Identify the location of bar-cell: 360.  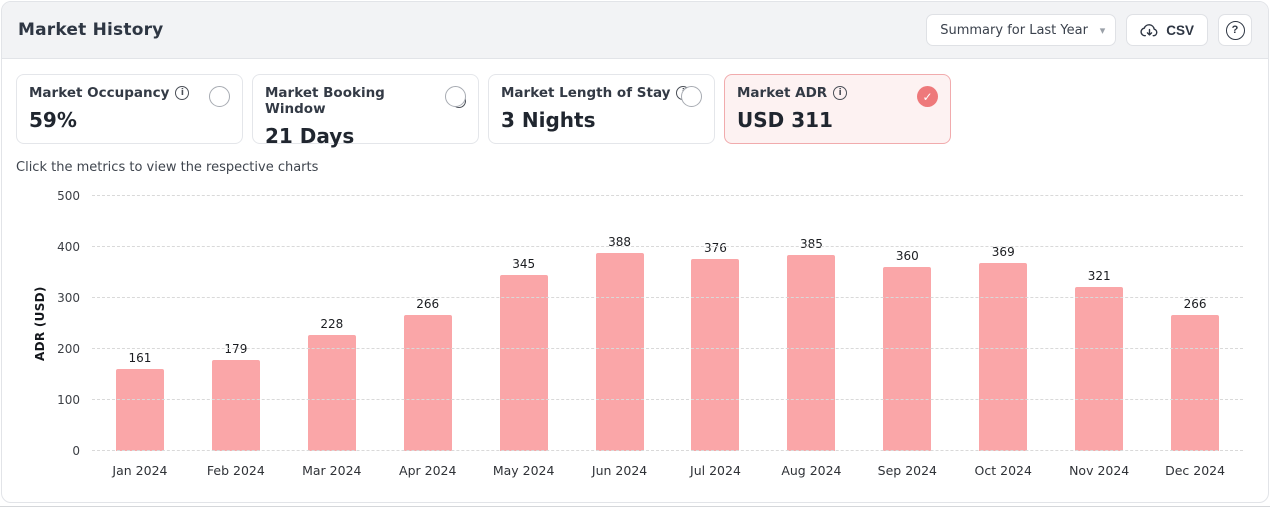
(907, 323).